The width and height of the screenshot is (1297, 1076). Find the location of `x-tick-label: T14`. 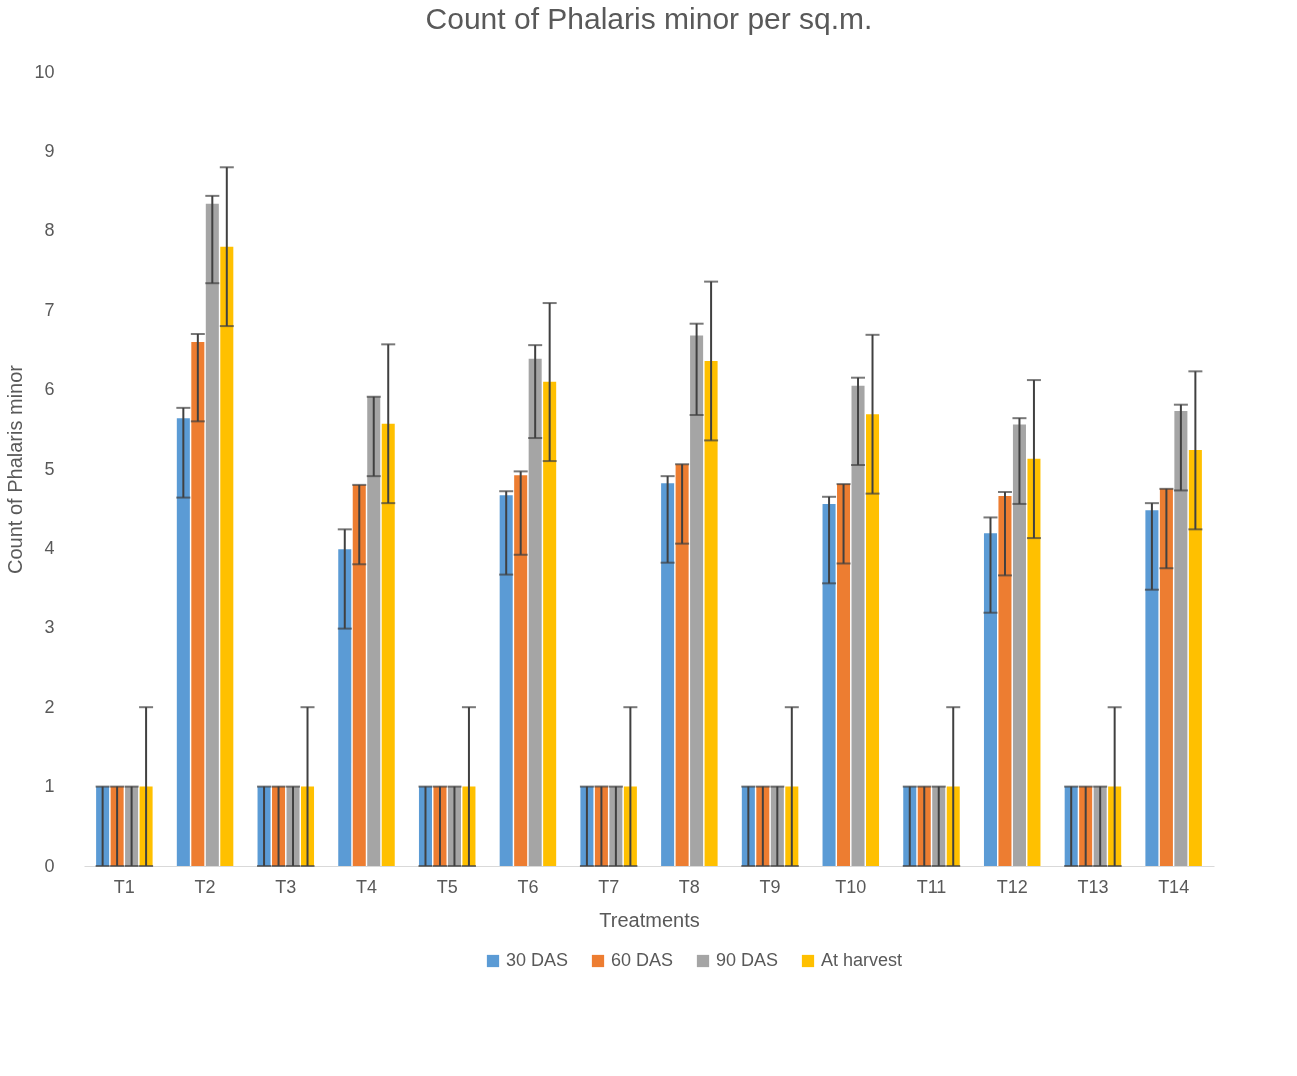

x-tick-label: T14 is located at coordinates (1174, 886).